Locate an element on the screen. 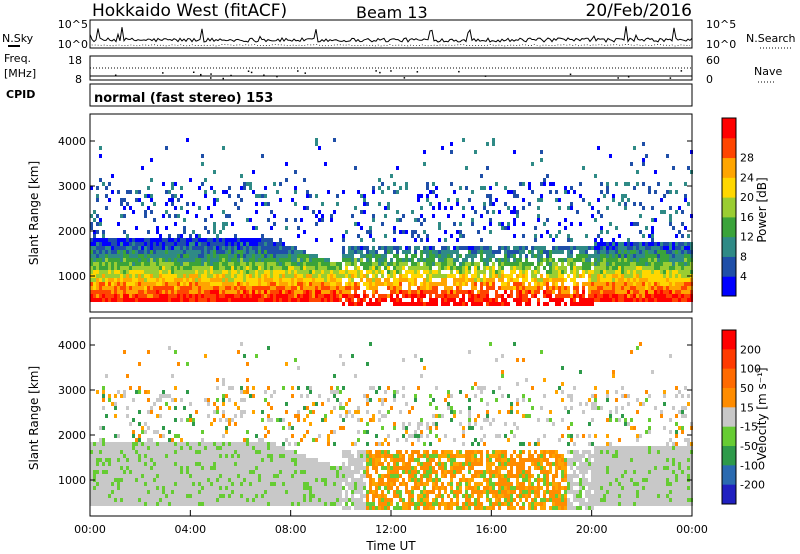 This screenshot has width=800, height=554. noise-tick-left-low: 10^0 is located at coordinates (73, 44).